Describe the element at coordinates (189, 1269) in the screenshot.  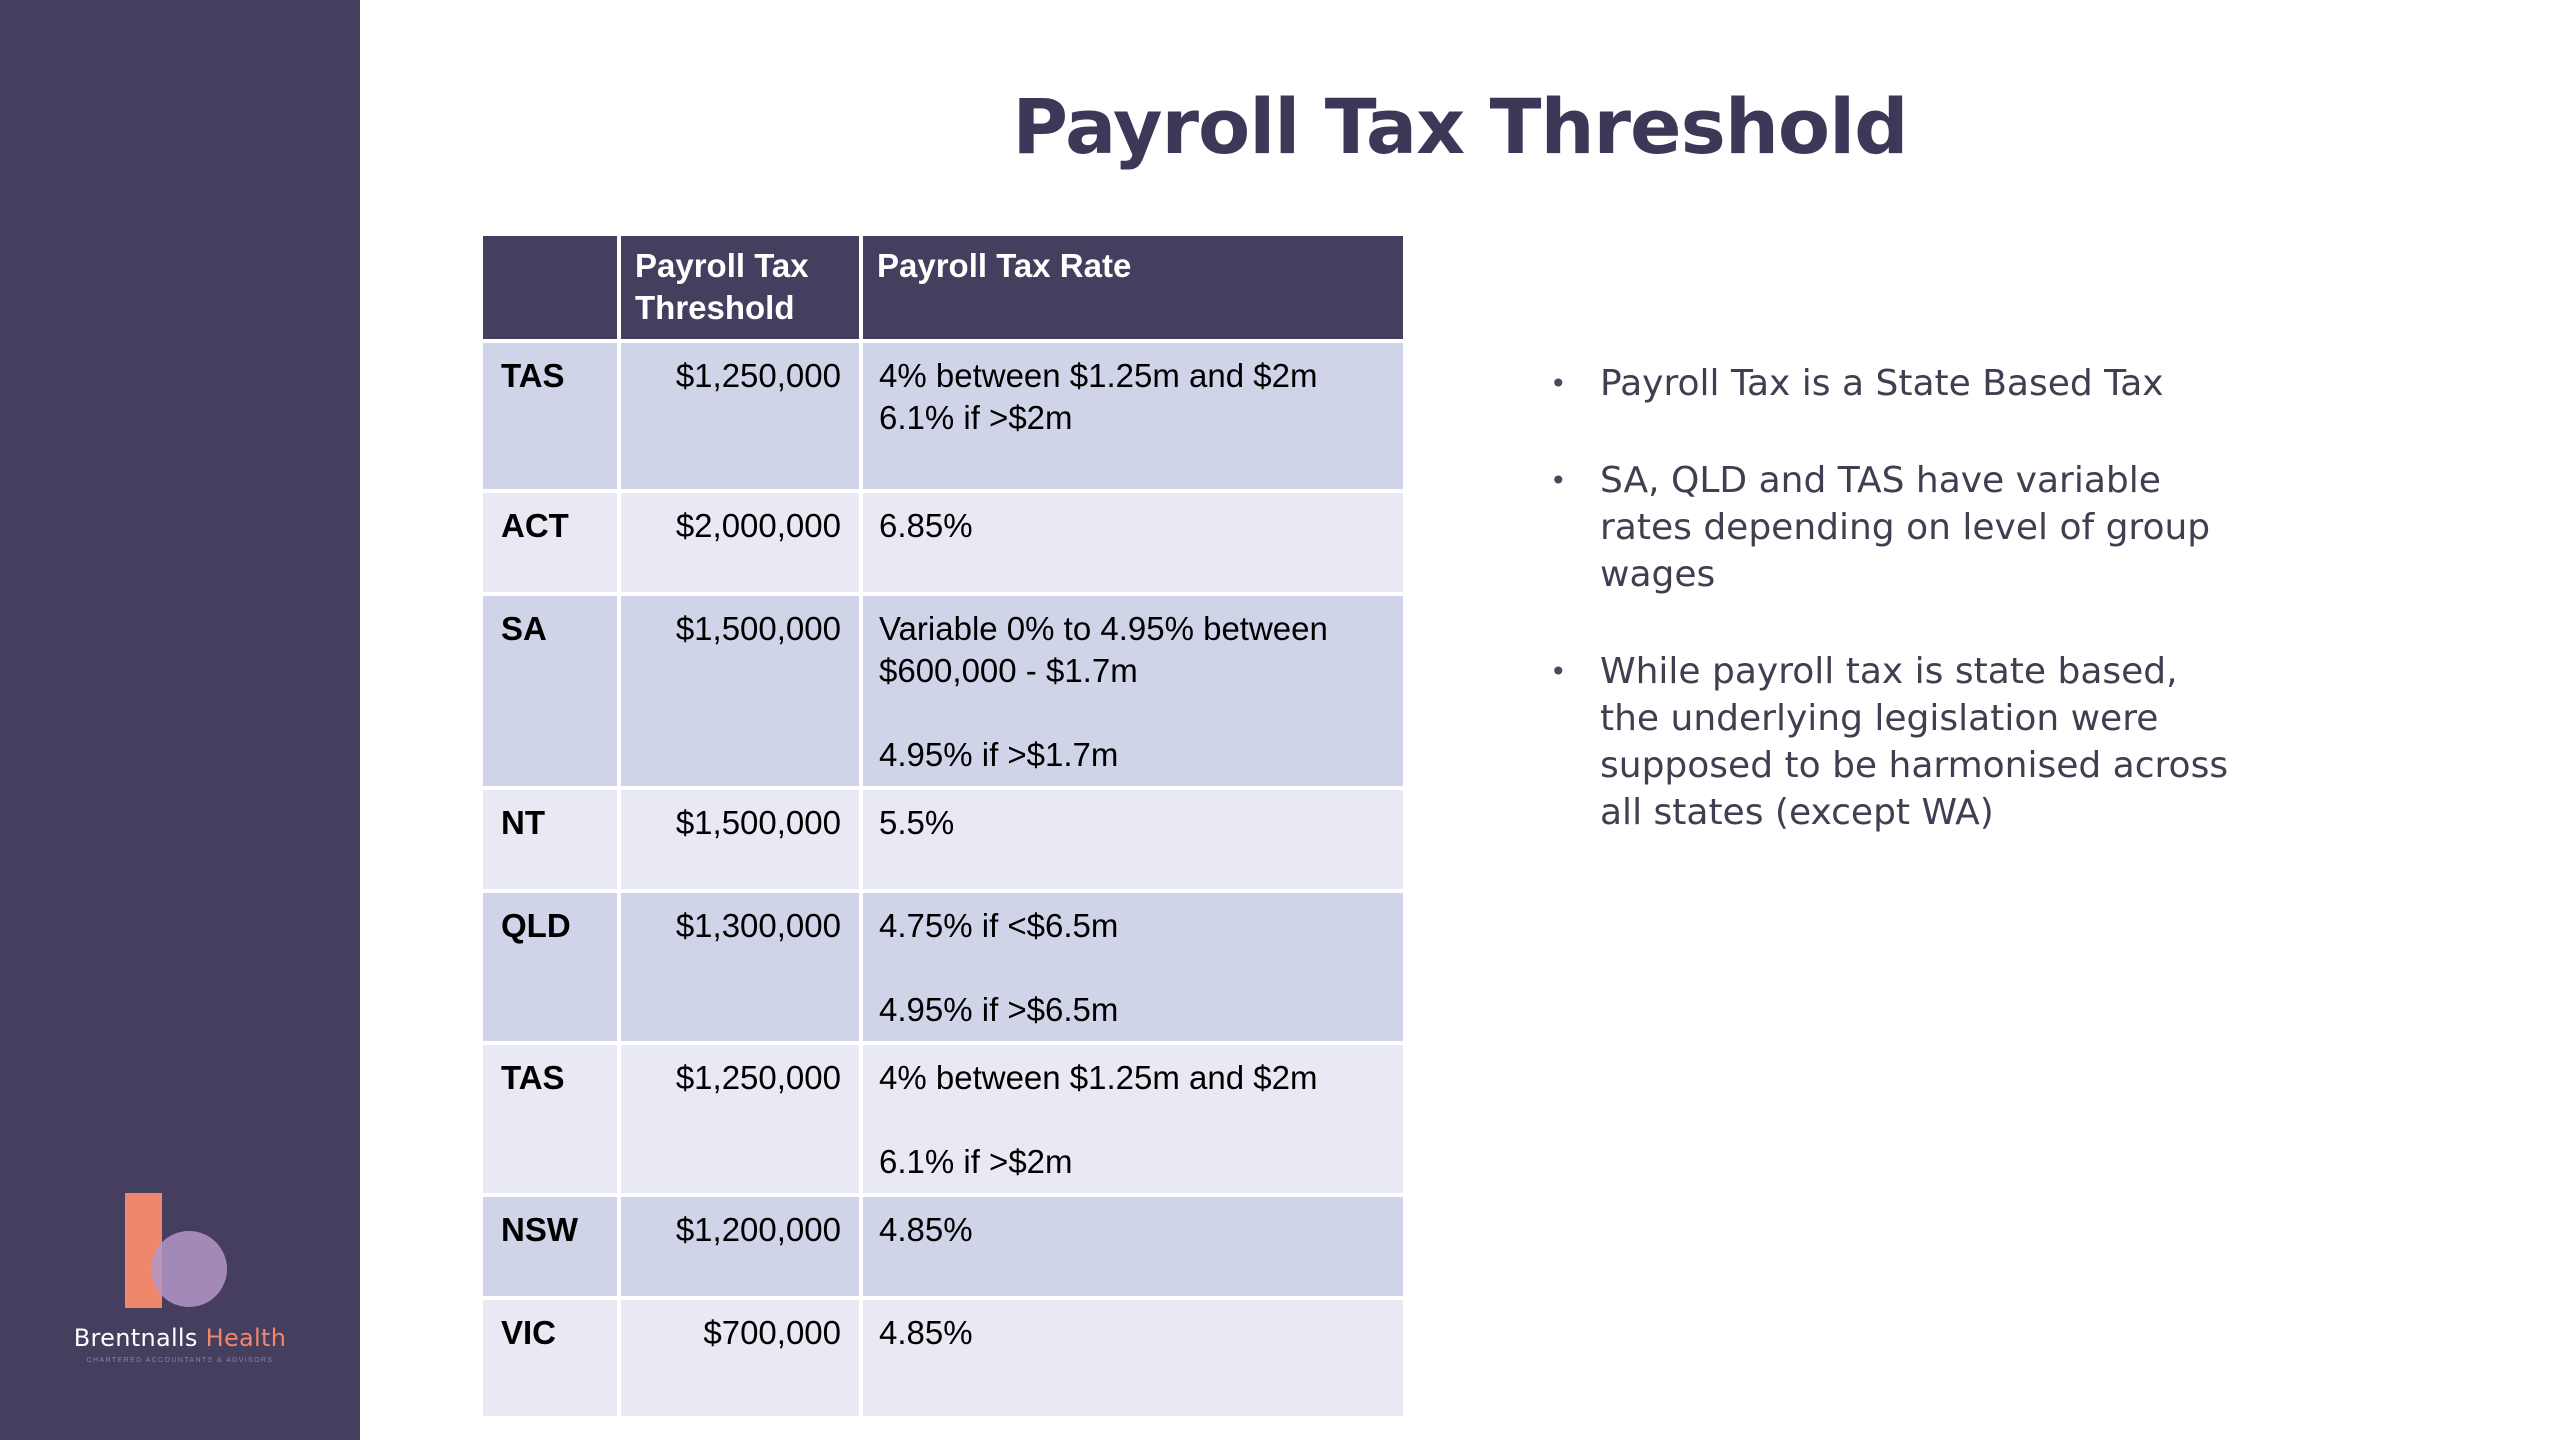
I see `logo-circle-shape` at that location.